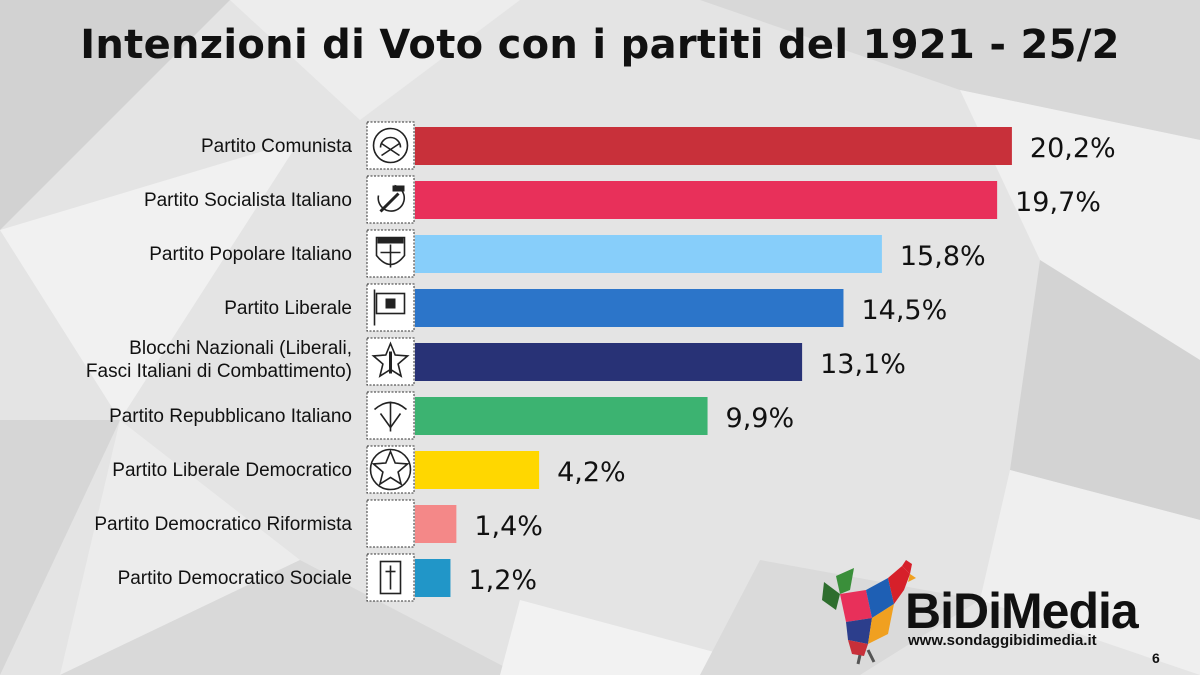 The width and height of the screenshot is (1200, 675). Describe the element at coordinates (240, 348) in the screenshot. I see `category-label: Blocchi Nazionali (Liberali,` at that location.